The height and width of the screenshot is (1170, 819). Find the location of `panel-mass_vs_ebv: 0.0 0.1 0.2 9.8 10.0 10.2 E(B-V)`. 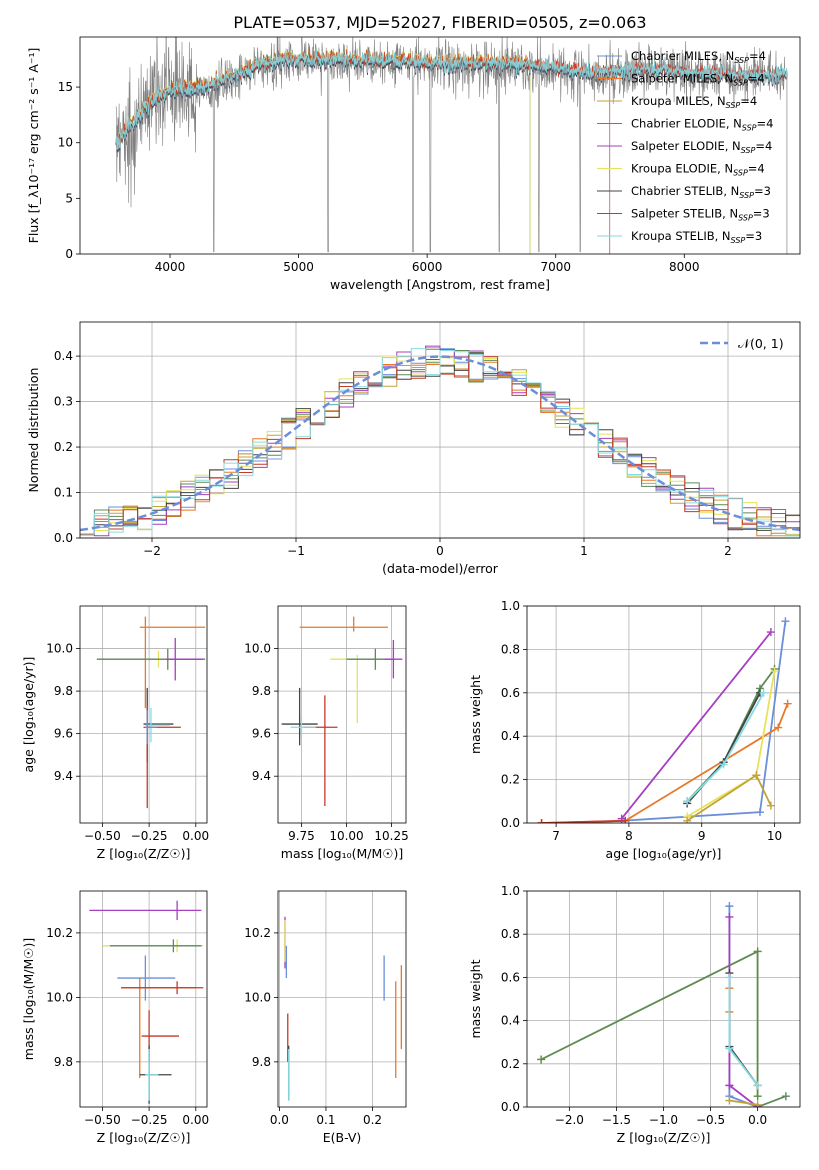

panel-mass_vs_ebv: 0.0 0.1 0.2 9.8 10.0 10.2 E(B-V) is located at coordinates (325, 1017).